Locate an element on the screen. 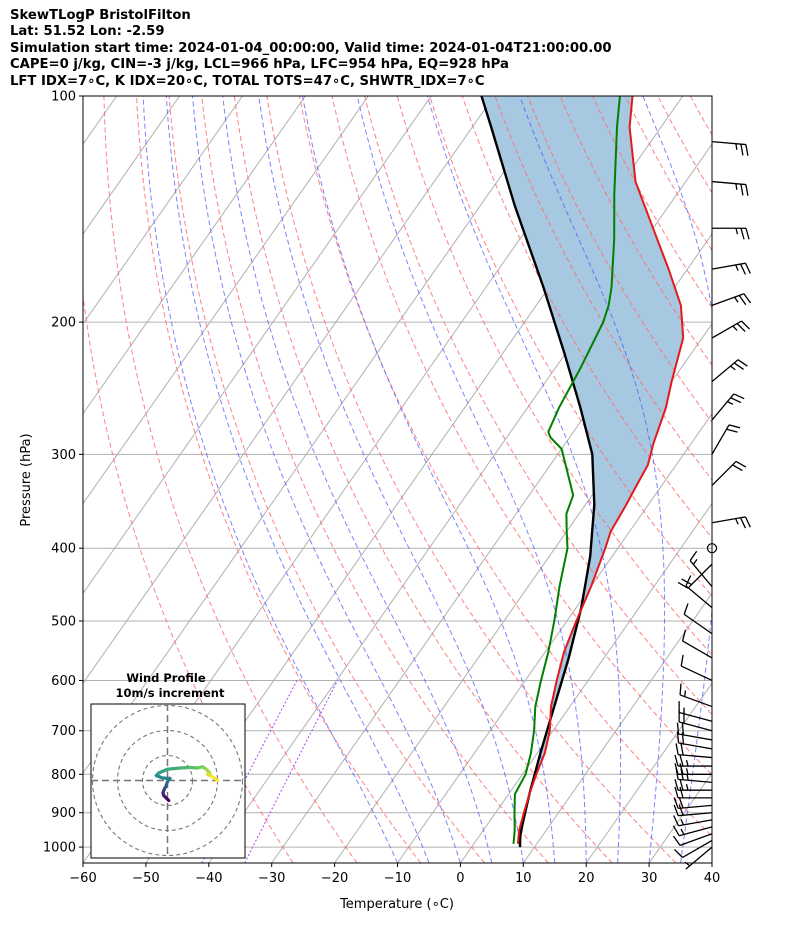 The height and width of the screenshot is (937, 794). wind-barb-calm-circle is located at coordinates (712, 548).